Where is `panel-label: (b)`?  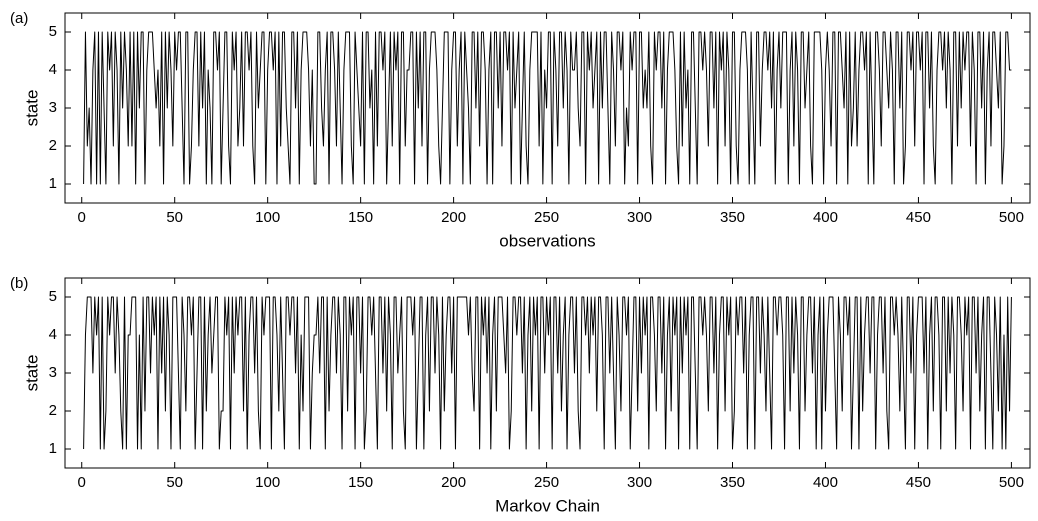
panel-label: (b) is located at coordinates (19, 283).